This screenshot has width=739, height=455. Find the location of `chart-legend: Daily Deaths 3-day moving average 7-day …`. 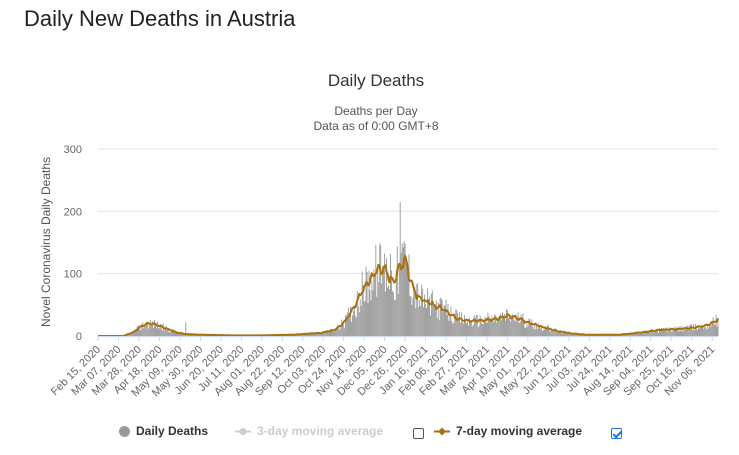

chart-legend: Daily Deaths 3-day moving average 7-day … is located at coordinates (369, 433).